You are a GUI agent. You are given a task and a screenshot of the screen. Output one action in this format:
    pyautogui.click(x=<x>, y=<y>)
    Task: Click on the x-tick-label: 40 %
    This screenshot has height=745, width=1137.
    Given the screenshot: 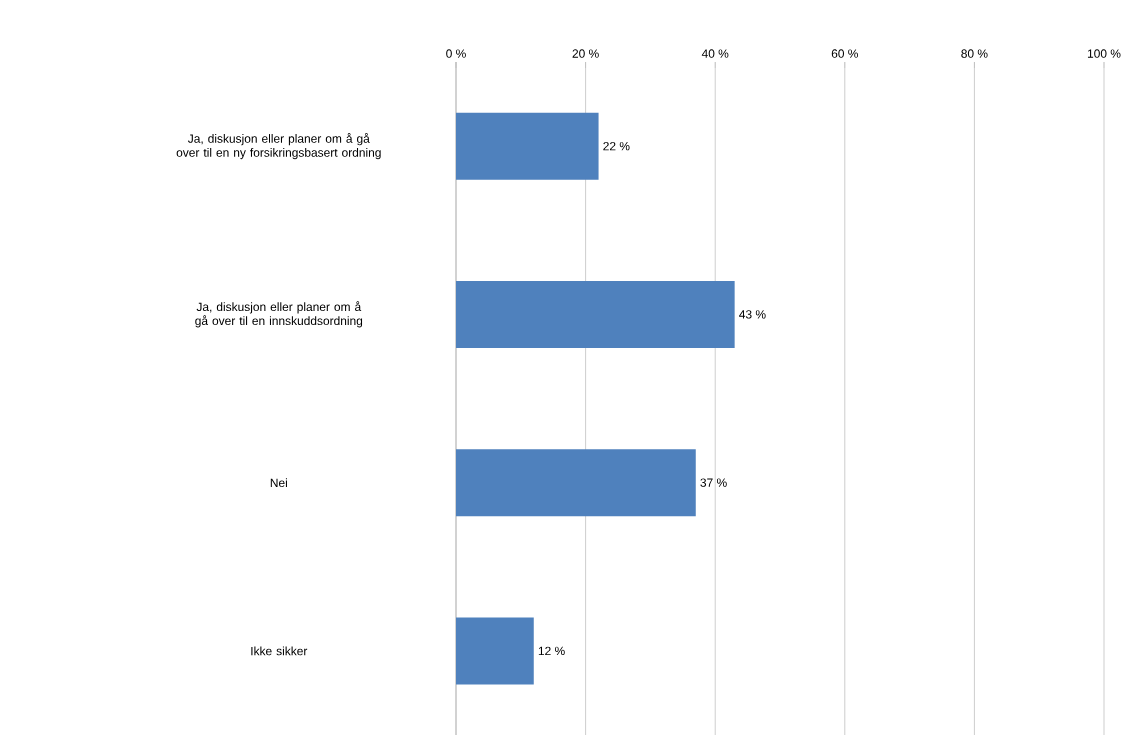 What is the action you would take?
    pyautogui.click(x=715, y=53)
    